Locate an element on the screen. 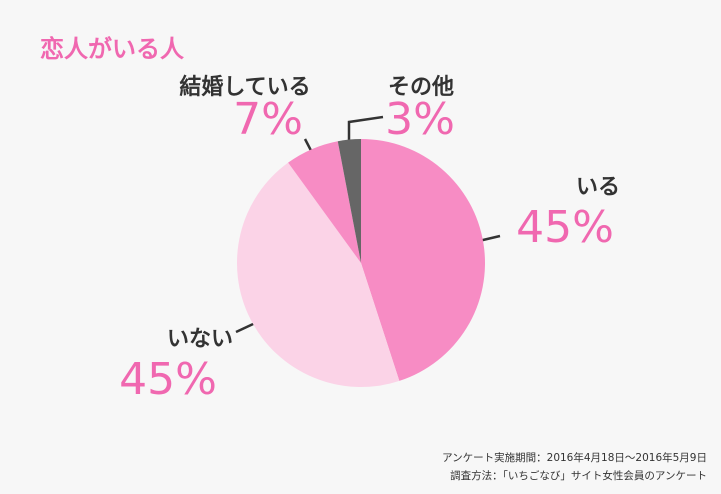 The image size is (721, 494). value-label: 3% is located at coordinates (420, 119).